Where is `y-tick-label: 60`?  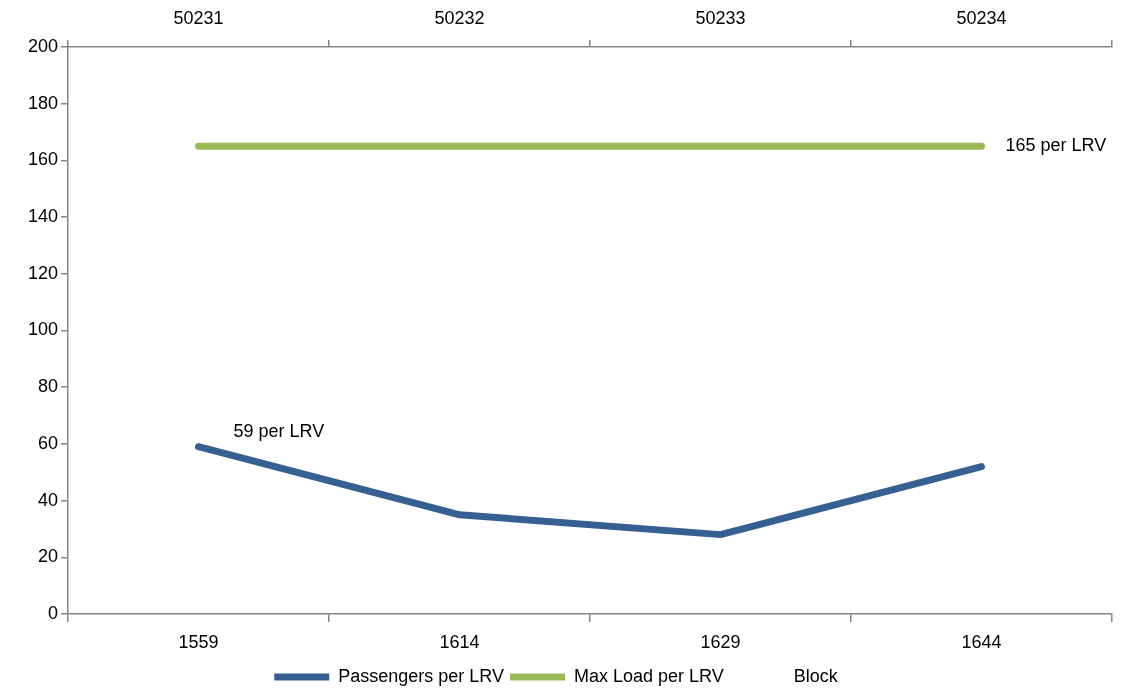 y-tick-label: 60 is located at coordinates (47, 442).